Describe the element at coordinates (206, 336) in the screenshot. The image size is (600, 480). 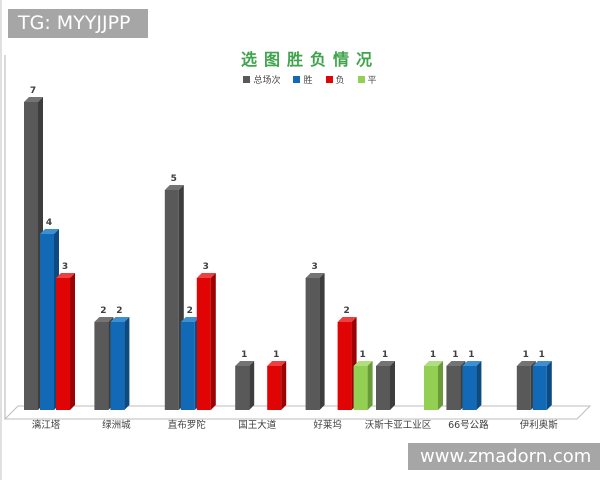
I see `bar-负-2: 3` at that location.